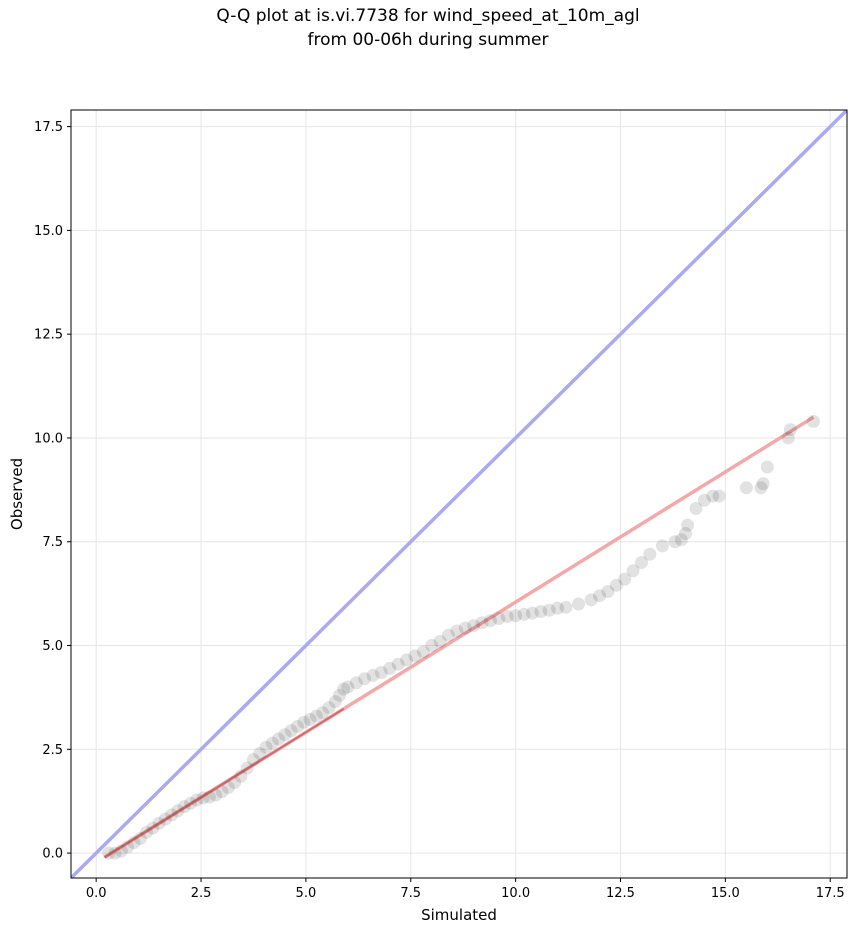  Describe the element at coordinates (459, 915) in the screenshot. I see `x-axis-label: Simulated` at that location.